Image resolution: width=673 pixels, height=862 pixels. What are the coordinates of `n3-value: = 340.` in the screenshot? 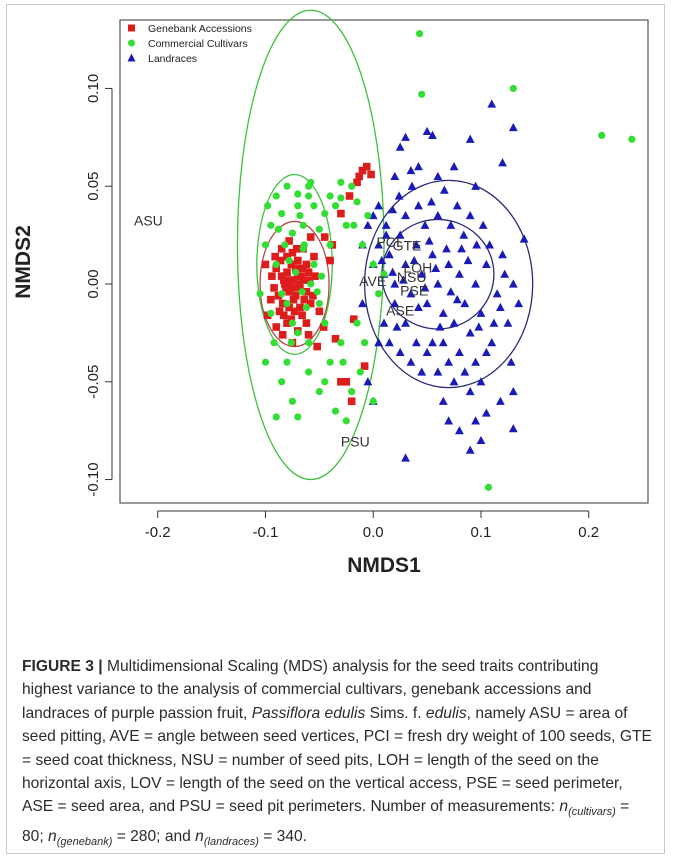 It's located at (283, 836).